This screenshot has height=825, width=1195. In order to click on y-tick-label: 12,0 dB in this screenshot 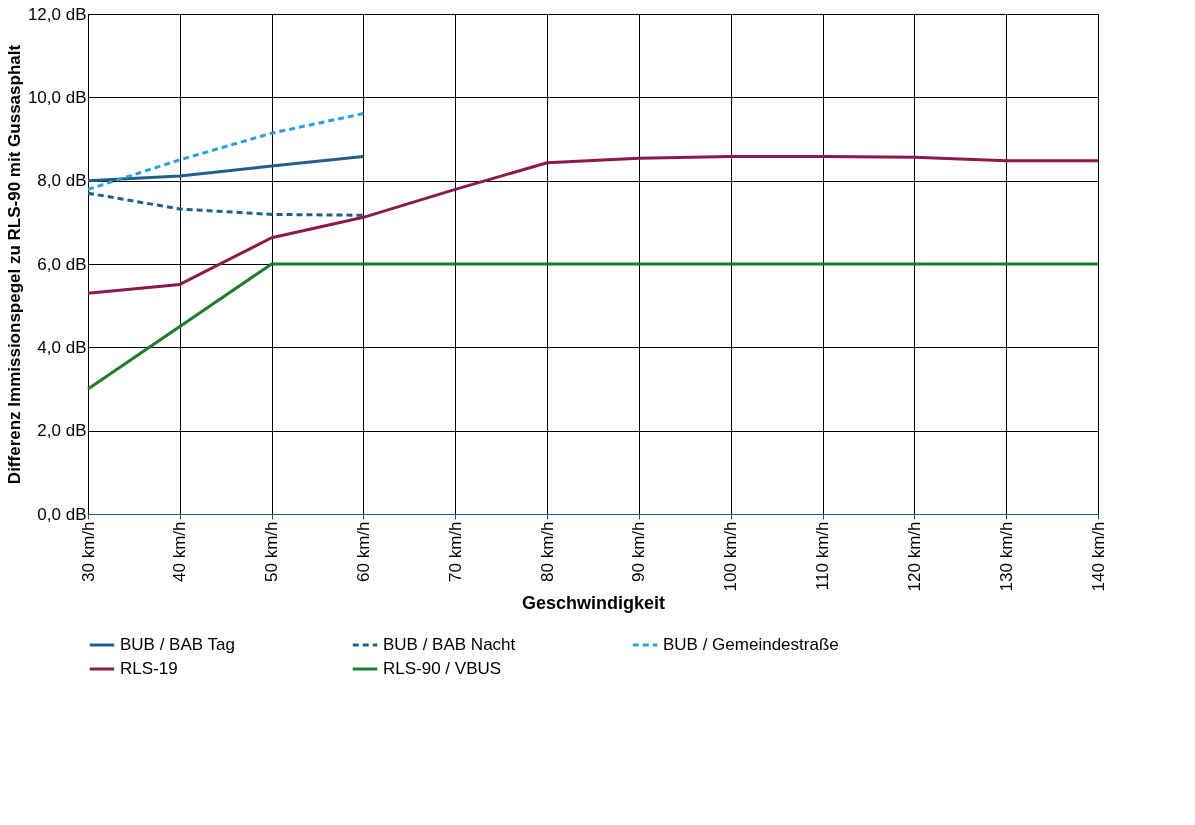, I will do `click(57, 14)`.